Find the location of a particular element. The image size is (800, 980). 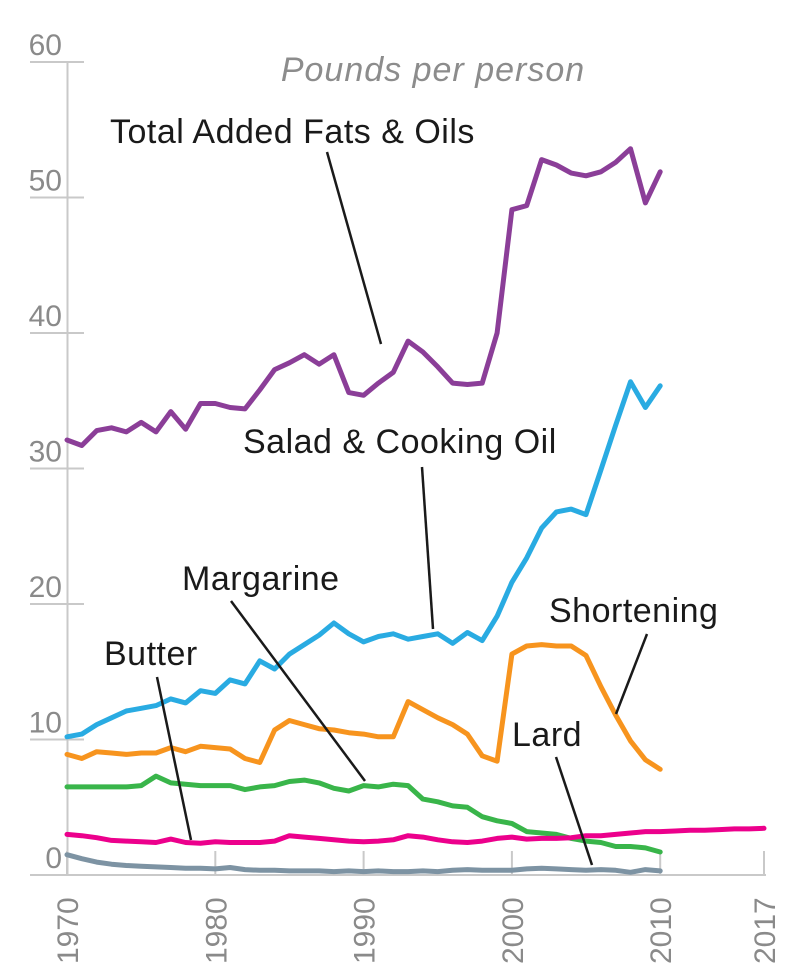

x-tick-label-2000: 2000 is located at coordinates (513, 930).